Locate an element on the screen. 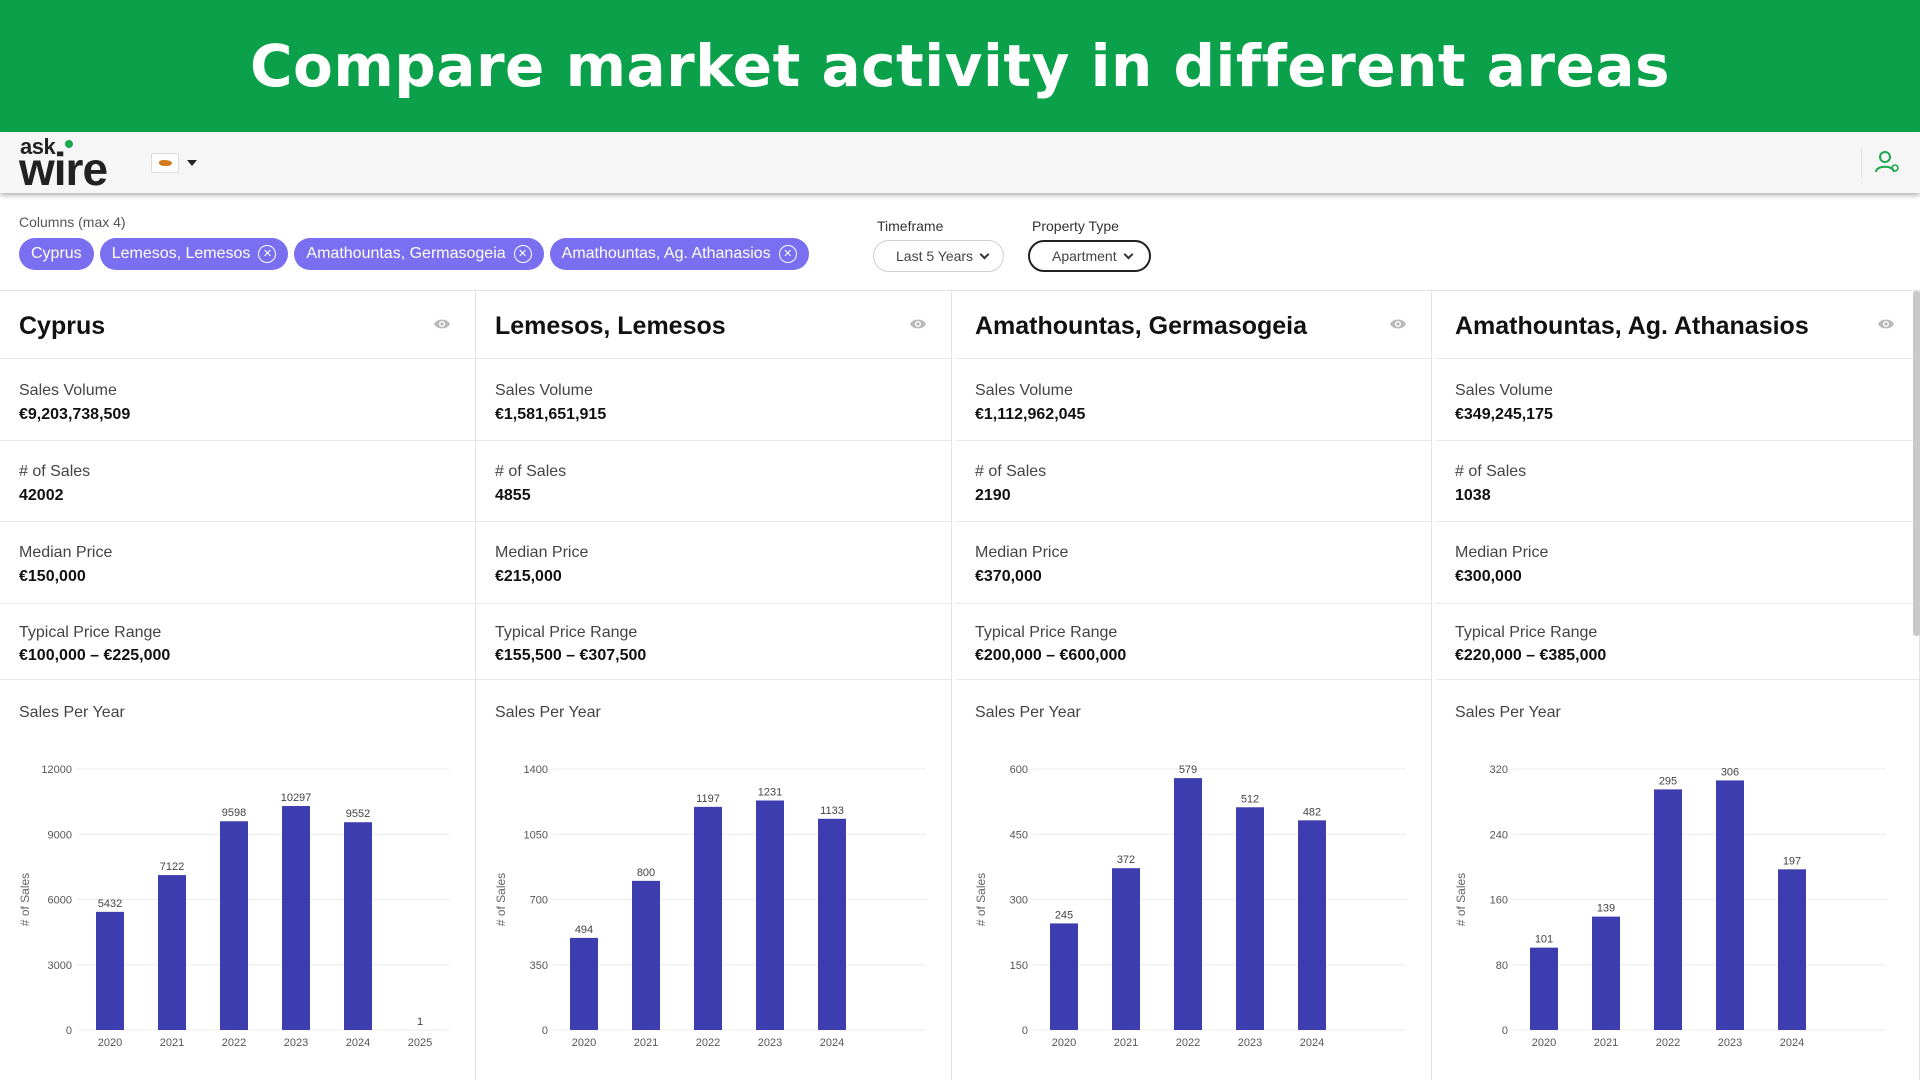 This screenshot has width=1920, height=1080. metric-value: €215,000 is located at coordinates (528, 576).